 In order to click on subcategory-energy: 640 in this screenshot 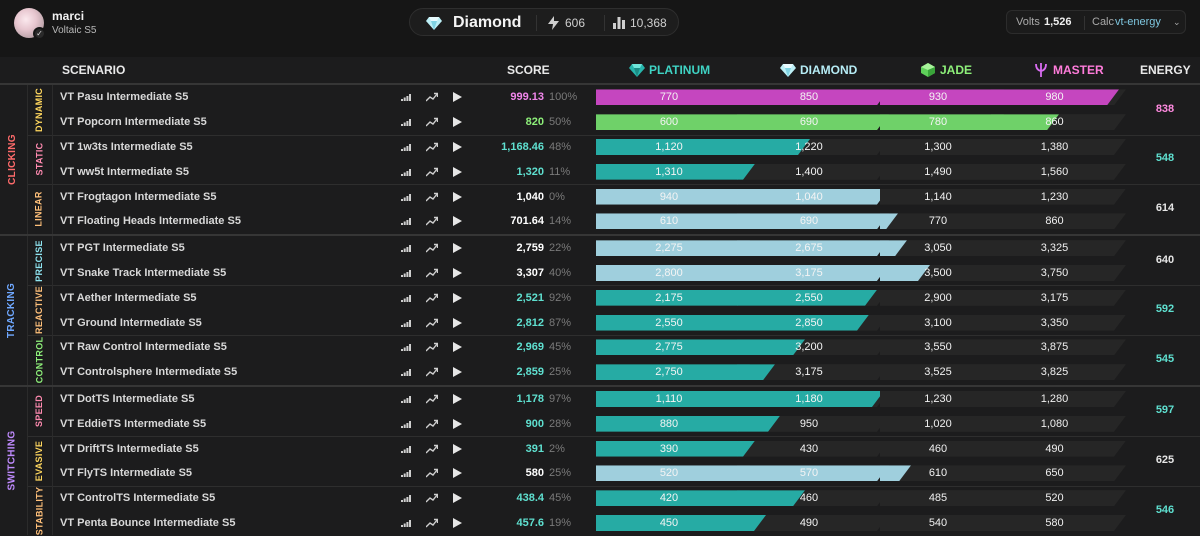, I will do `click(1165, 259)`.